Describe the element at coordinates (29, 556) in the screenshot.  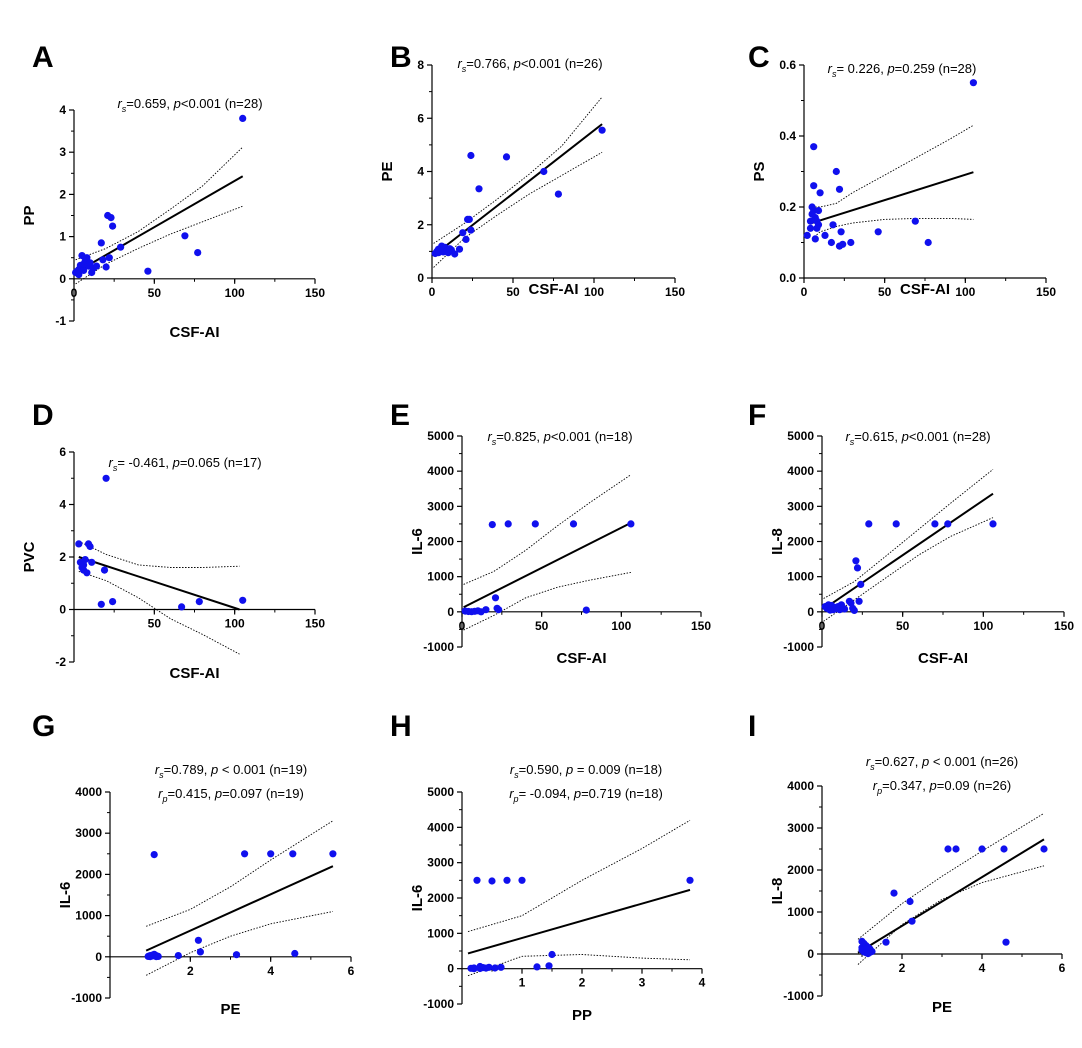
I see `y-axis-title: PVC` at that location.